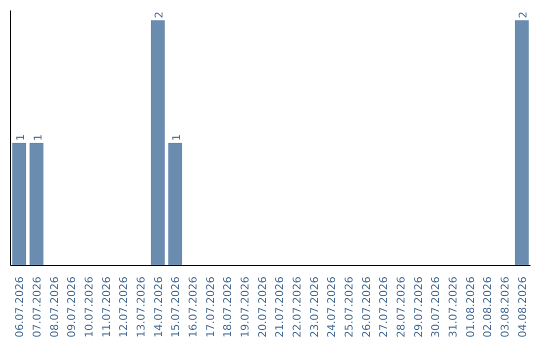 Image resolution: width=540 pixels, height=340 pixels. Describe the element at coordinates (262, 307) in the screenshot. I see `x-tick-label: 20.07.2026` at that location.